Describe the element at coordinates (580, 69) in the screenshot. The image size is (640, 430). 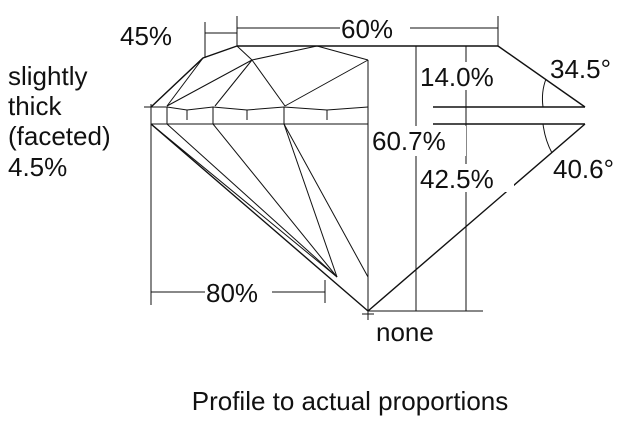
I see `crown-angle-label: 34.5°` at that location.